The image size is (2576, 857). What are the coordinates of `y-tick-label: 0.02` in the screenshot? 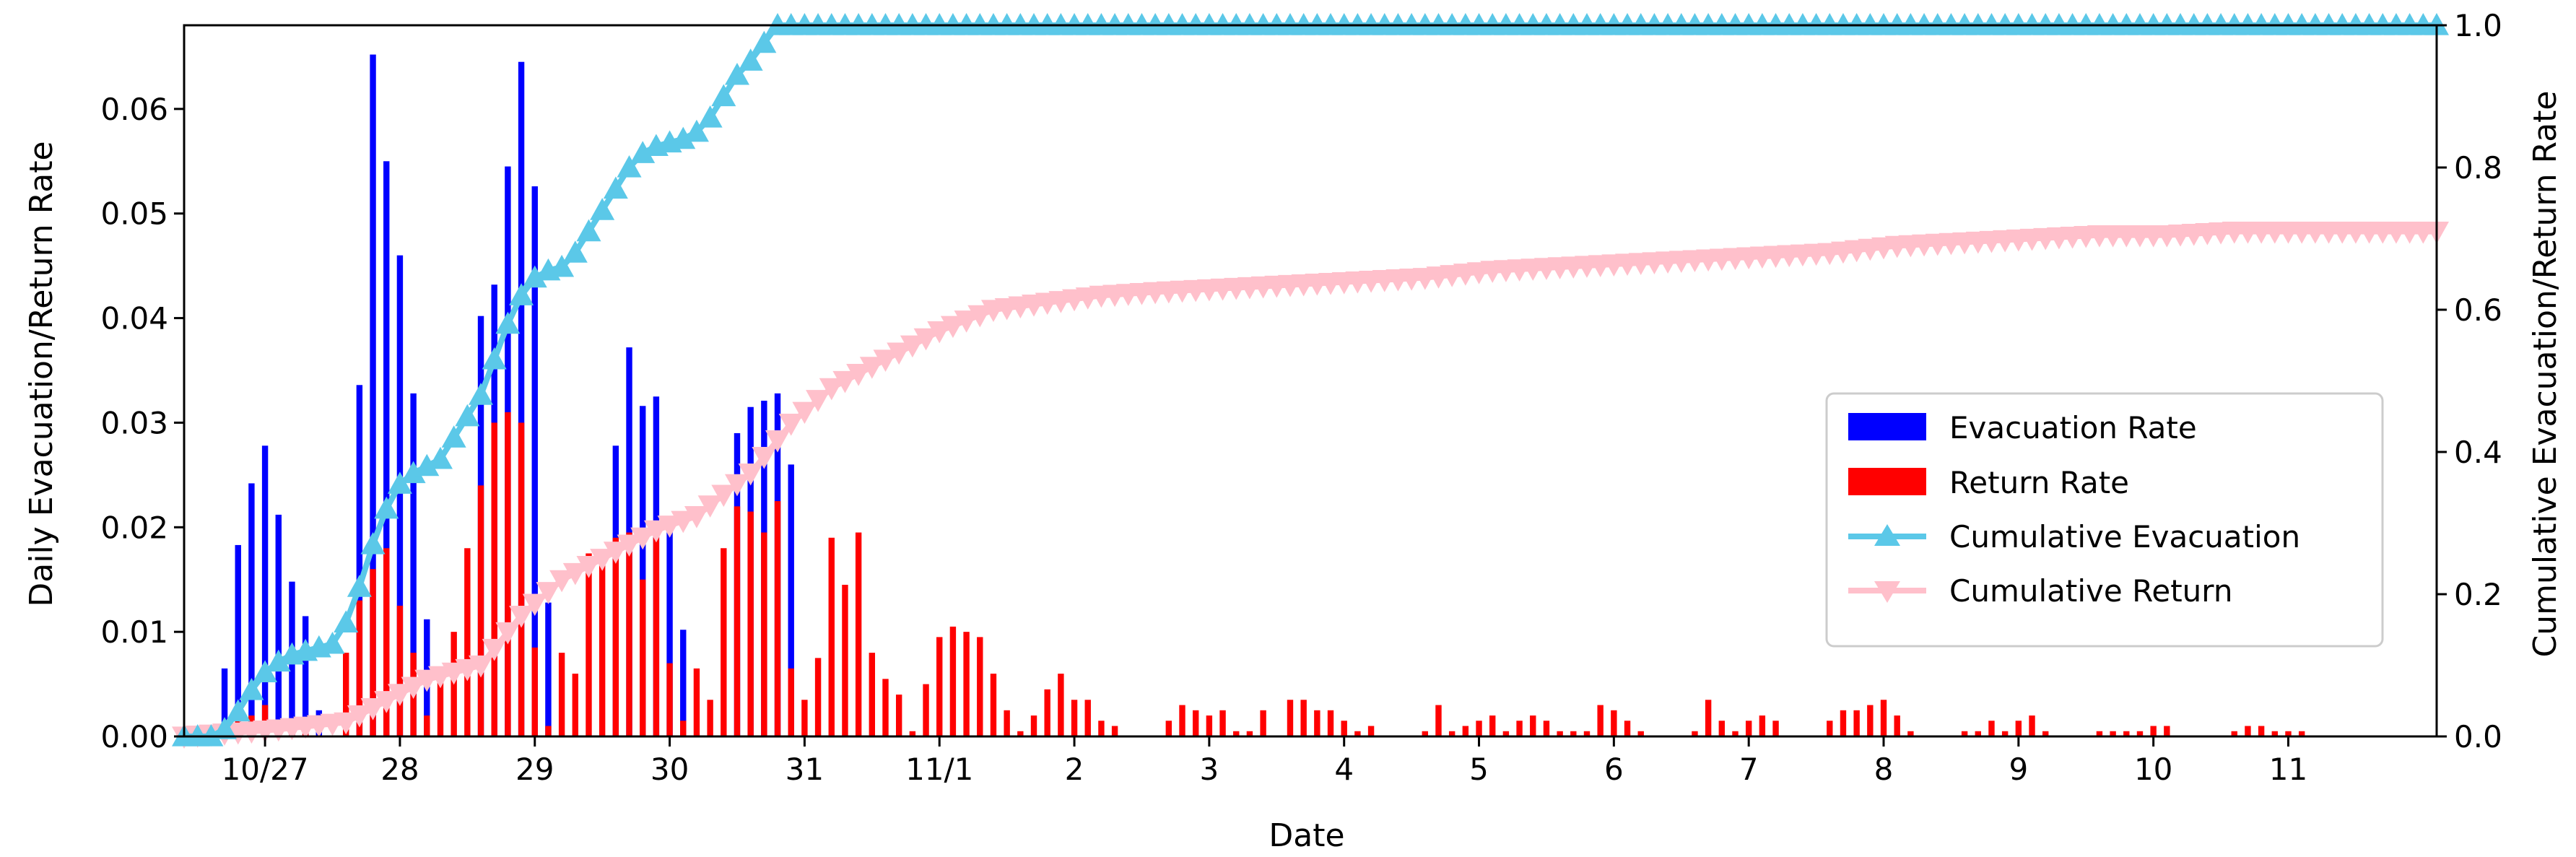 It's located at (134, 527).